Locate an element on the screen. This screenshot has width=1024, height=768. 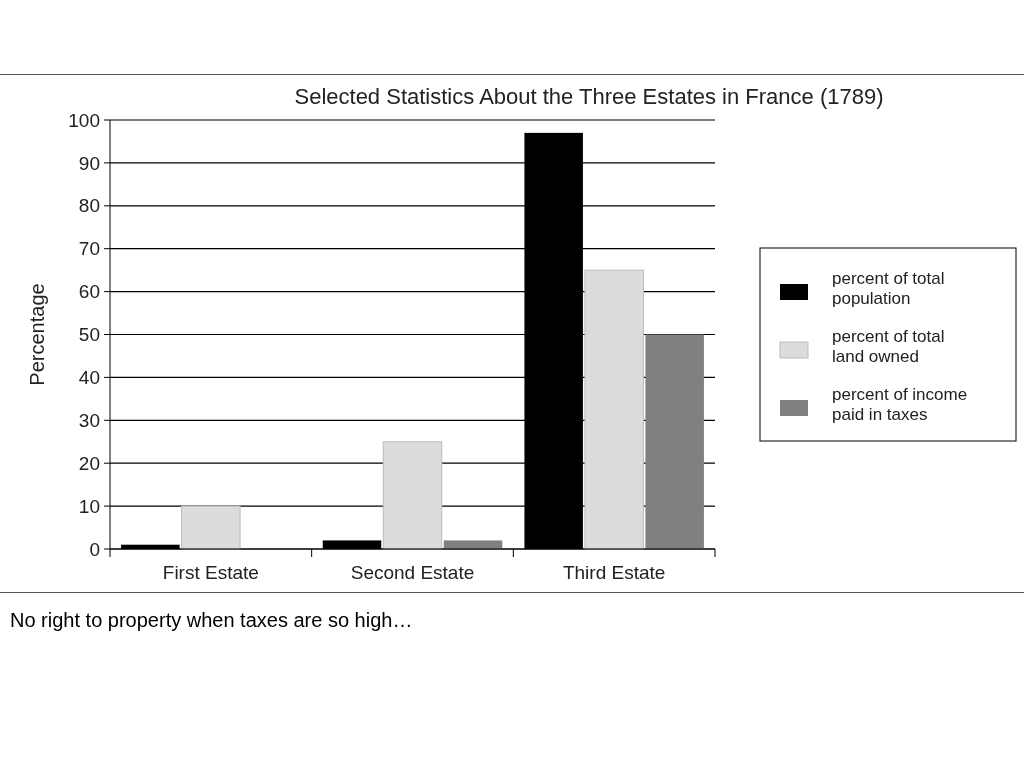
x-tick-label: Third Estate is located at coordinates (614, 572).